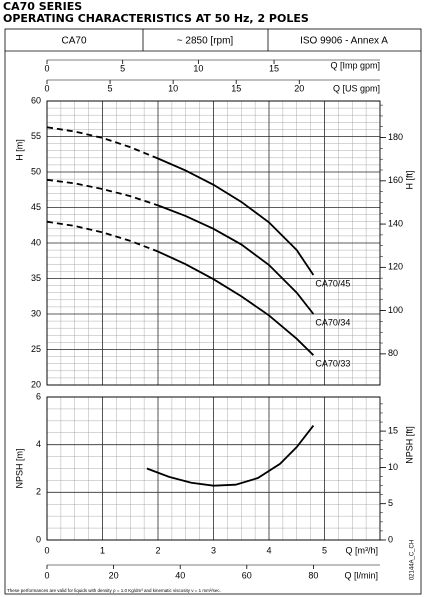  What do you see at coordinates (332, 364) in the screenshot?
I see `curve-label: CA70/33` at bounding box center [332, 364].